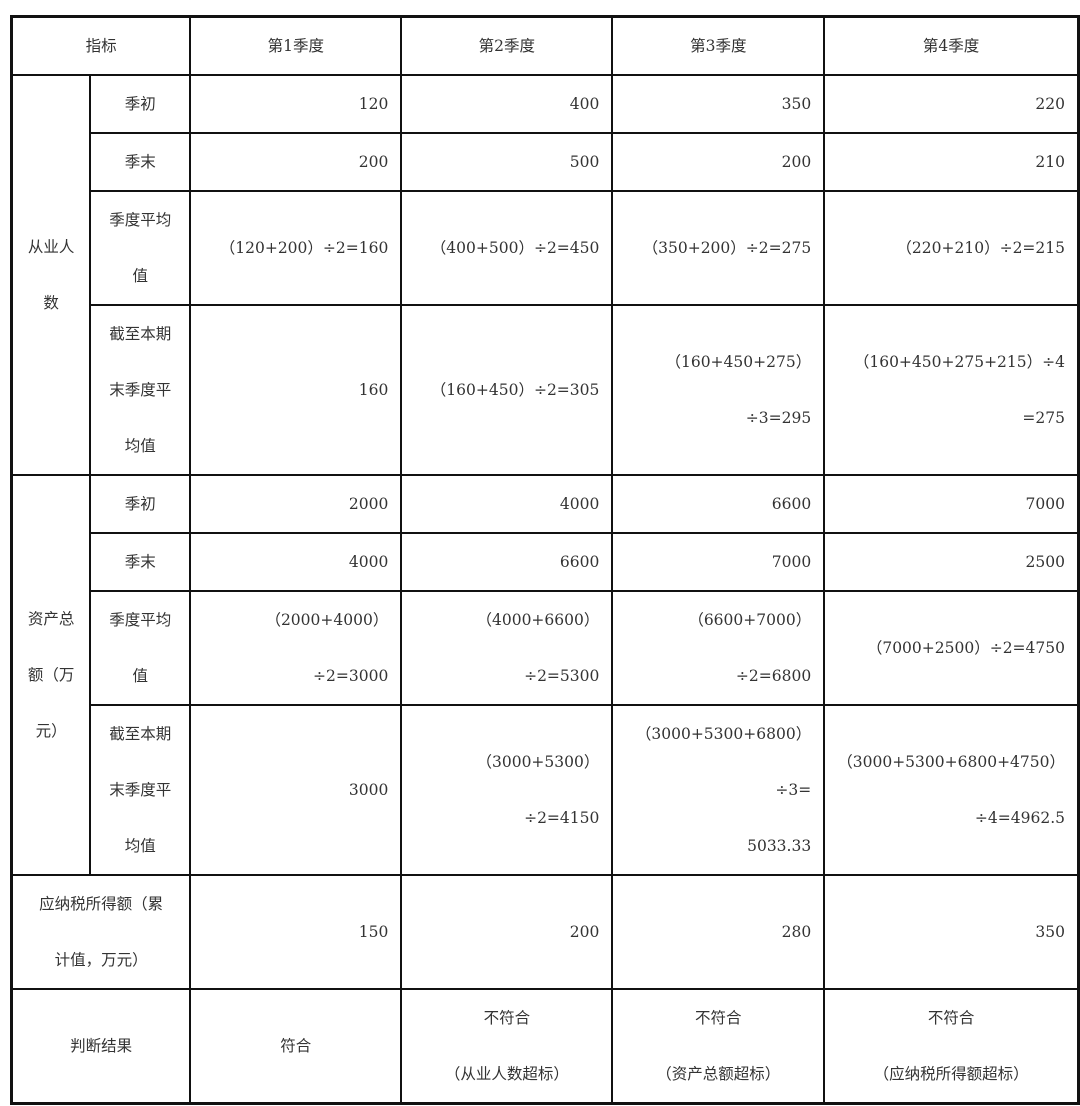  Describe the element at coordinates (959, 362) in the screenshot. I see `cell-text: （160+450+275+215）÷4` at that location.